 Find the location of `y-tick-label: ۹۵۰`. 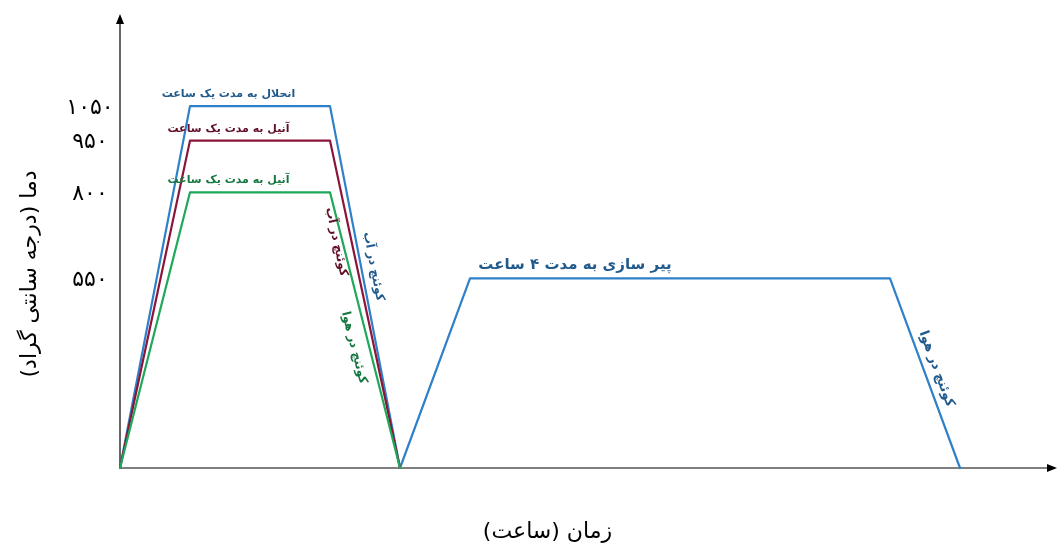

y-tick-label: ۹۵۰ is located at coordinates (90, 141).